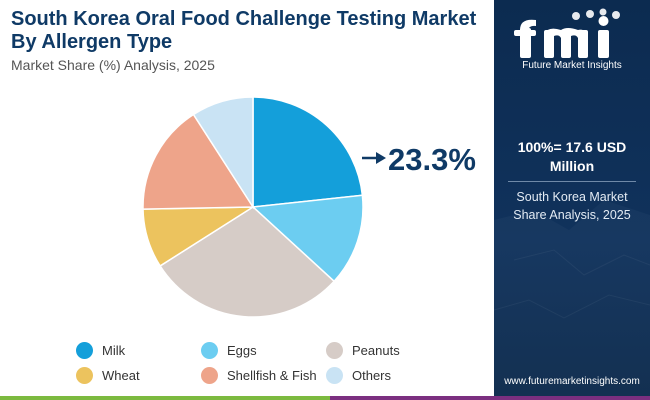 The image size is (650, 400). Describe the element at coordinates (308, 152) in the screenshot. I see `pie-slice-milk` at that location.